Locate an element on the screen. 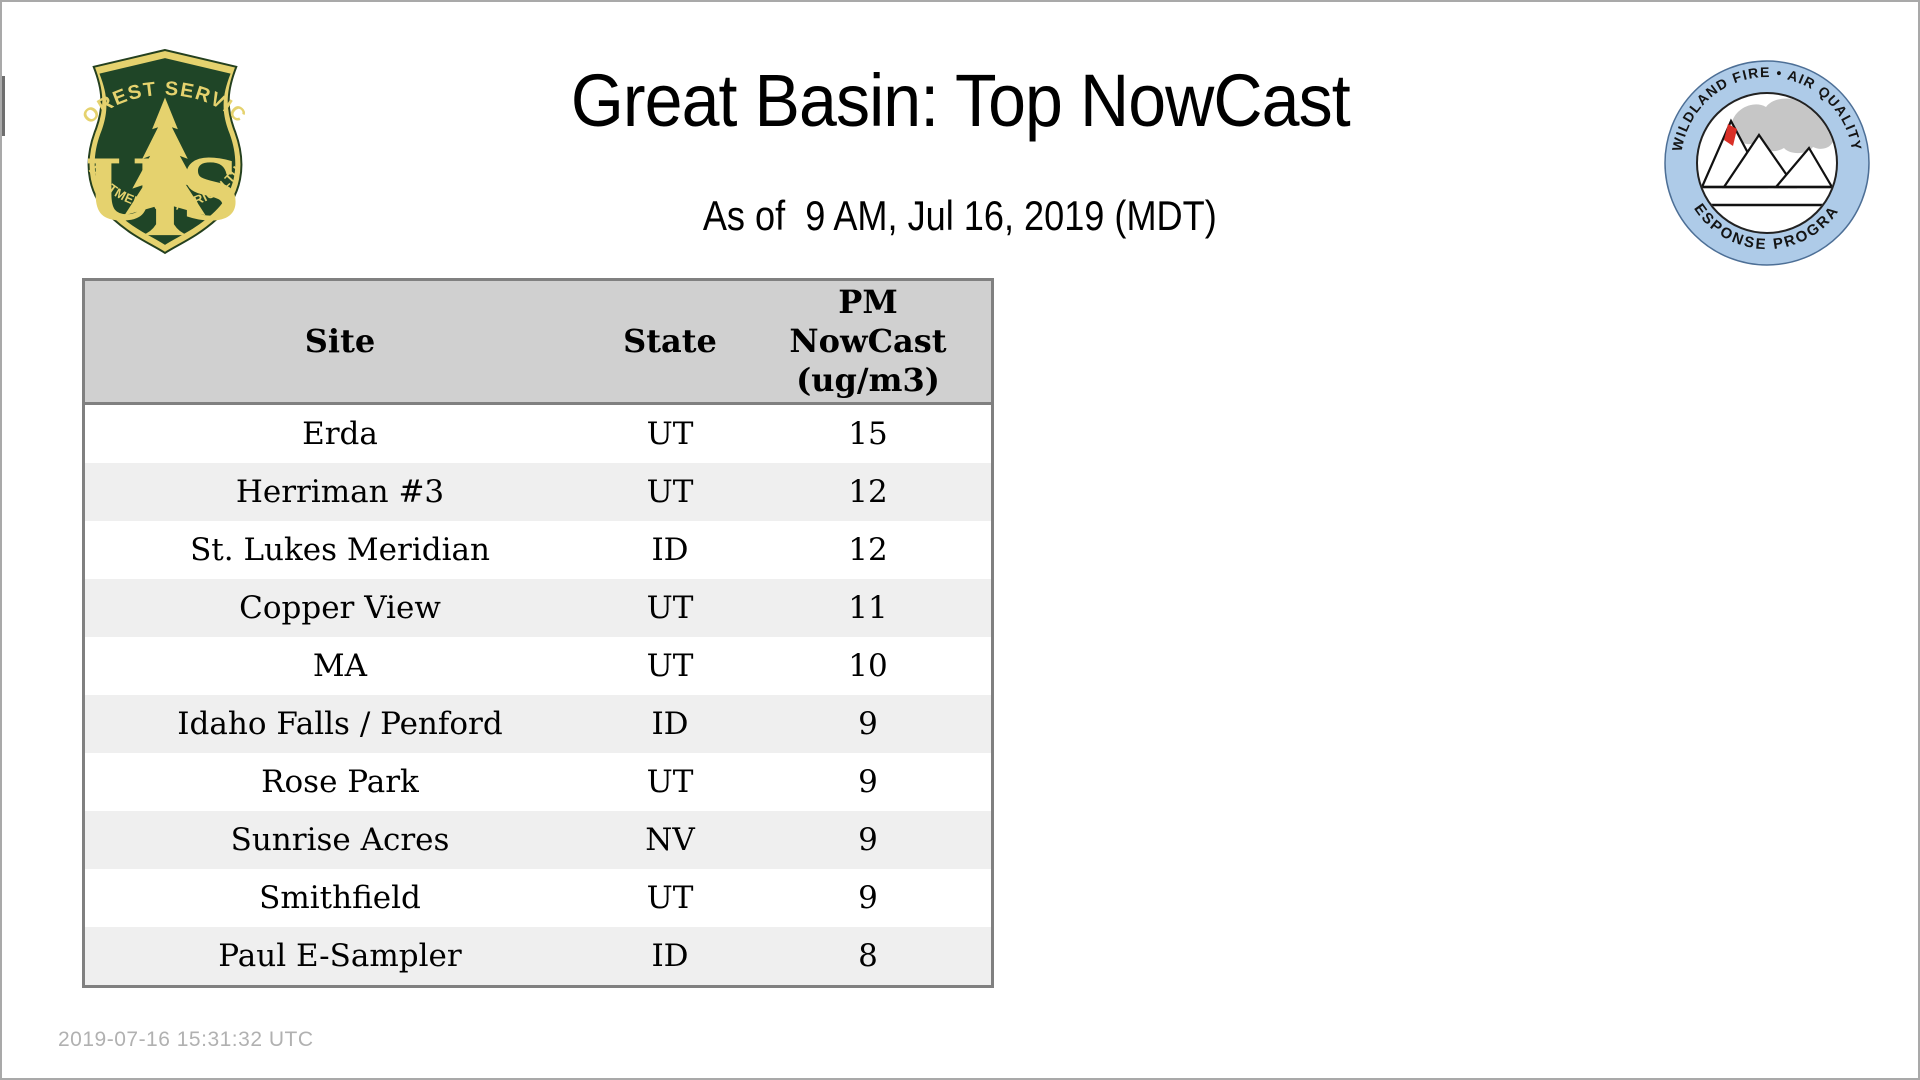 This screenshot has width=1920, height=1080. pine-tree-icon is located at coordinates (165, 166).